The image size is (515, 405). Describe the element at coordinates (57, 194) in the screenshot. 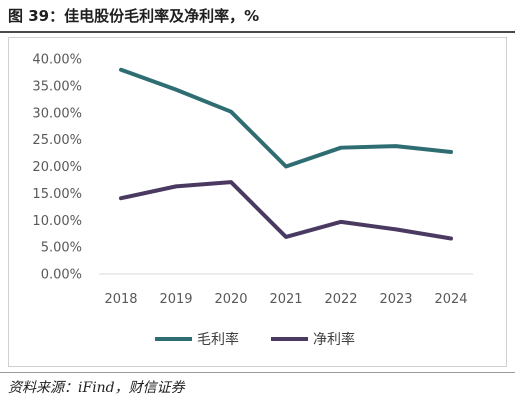

I see `y-tick-label: 15.00%` at that location.